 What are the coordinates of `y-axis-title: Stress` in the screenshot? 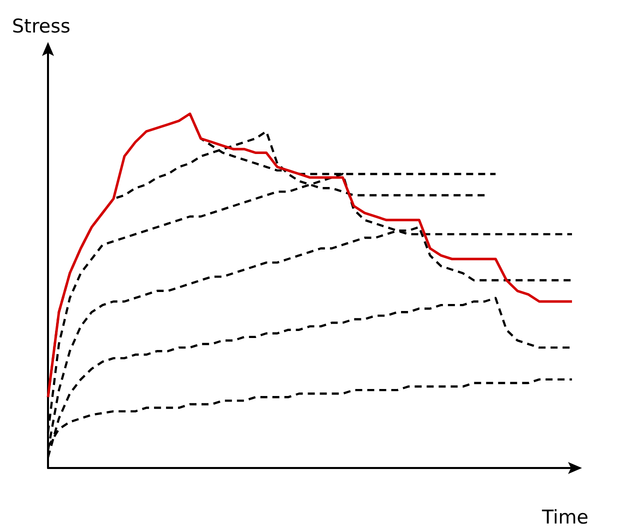 It's located at (41, 27).